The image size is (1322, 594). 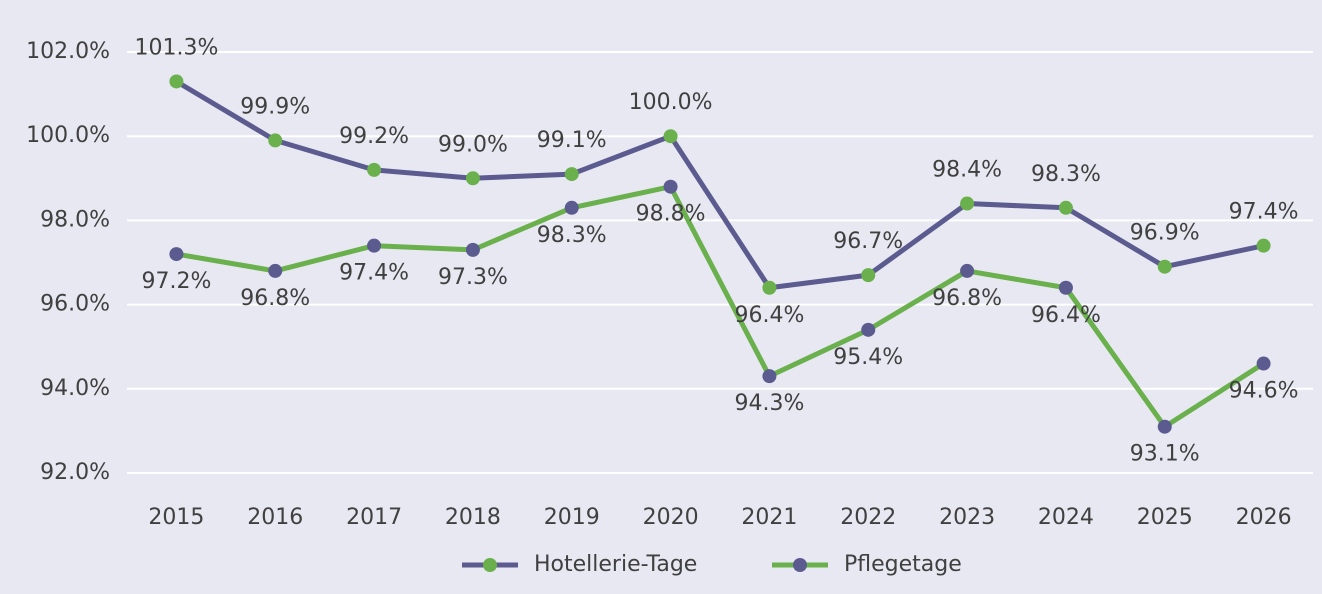 What do you see at coordinates (572, 517) in the screenshot?
I see `x-tick-label: 2019` at bounding box center [572, 517].